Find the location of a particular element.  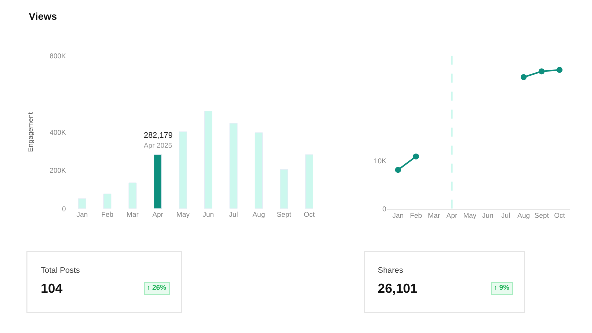

chart-title: Views is located at coordinates (43, 17).